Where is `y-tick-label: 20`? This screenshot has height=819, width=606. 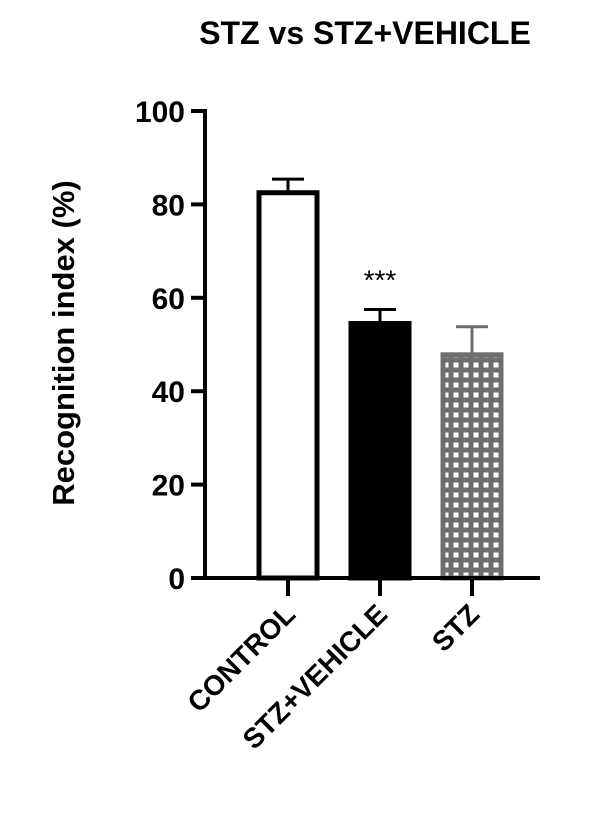
y-tick-label: 20 is located at coordinates (168, 486).